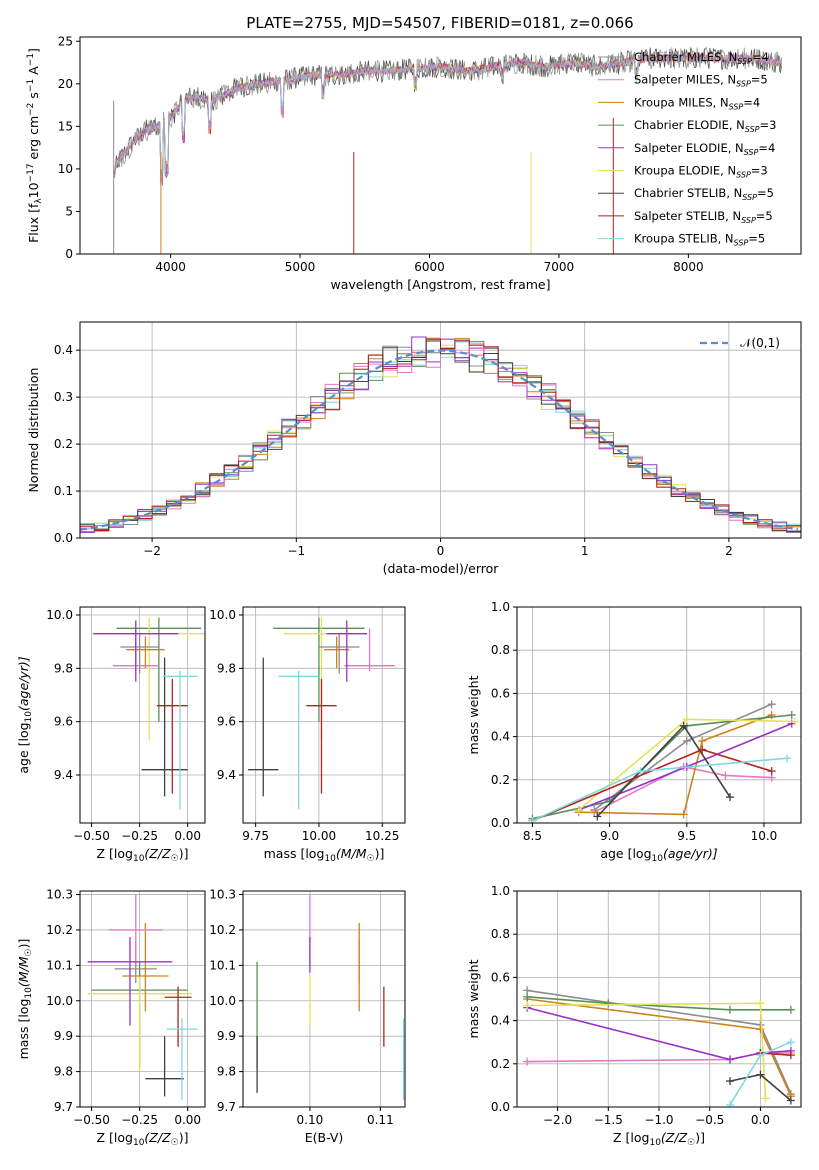 The image size is (819, 1170). What do you see at coordinates (39, 201) in the screenshot?
I see `label-part: λ` at bounding box center [39, 201].